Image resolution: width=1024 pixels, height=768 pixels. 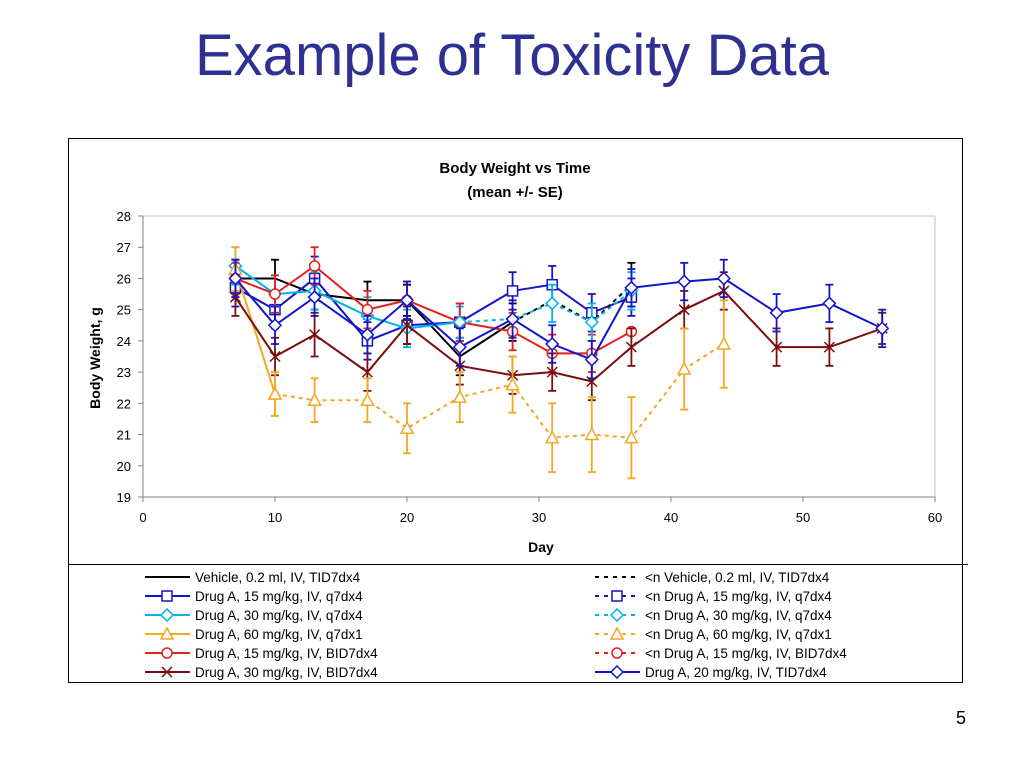 I want to click on y-tick-label: 25, so click(x=124, y=310).